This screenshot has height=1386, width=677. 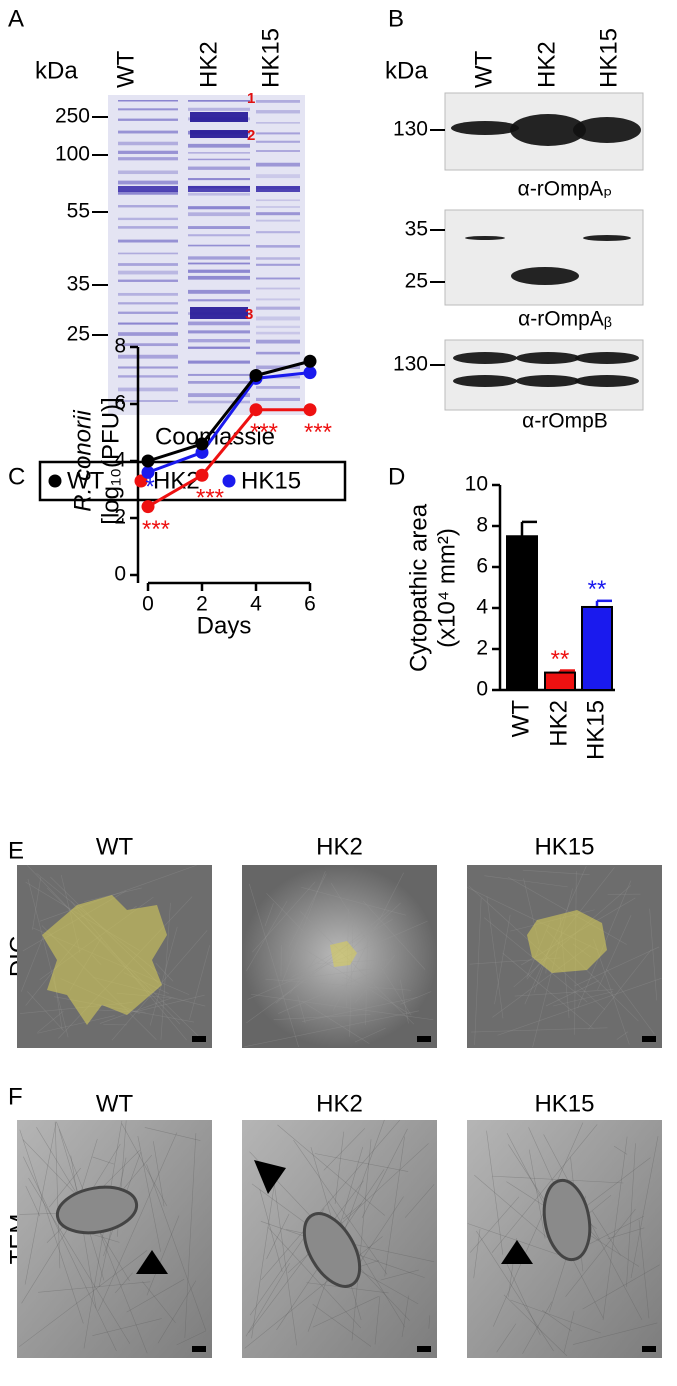 What do you see at coordinates (424, 1039) in the screenshot?
I see `scale-bar` at bounding box center [424, 1039].